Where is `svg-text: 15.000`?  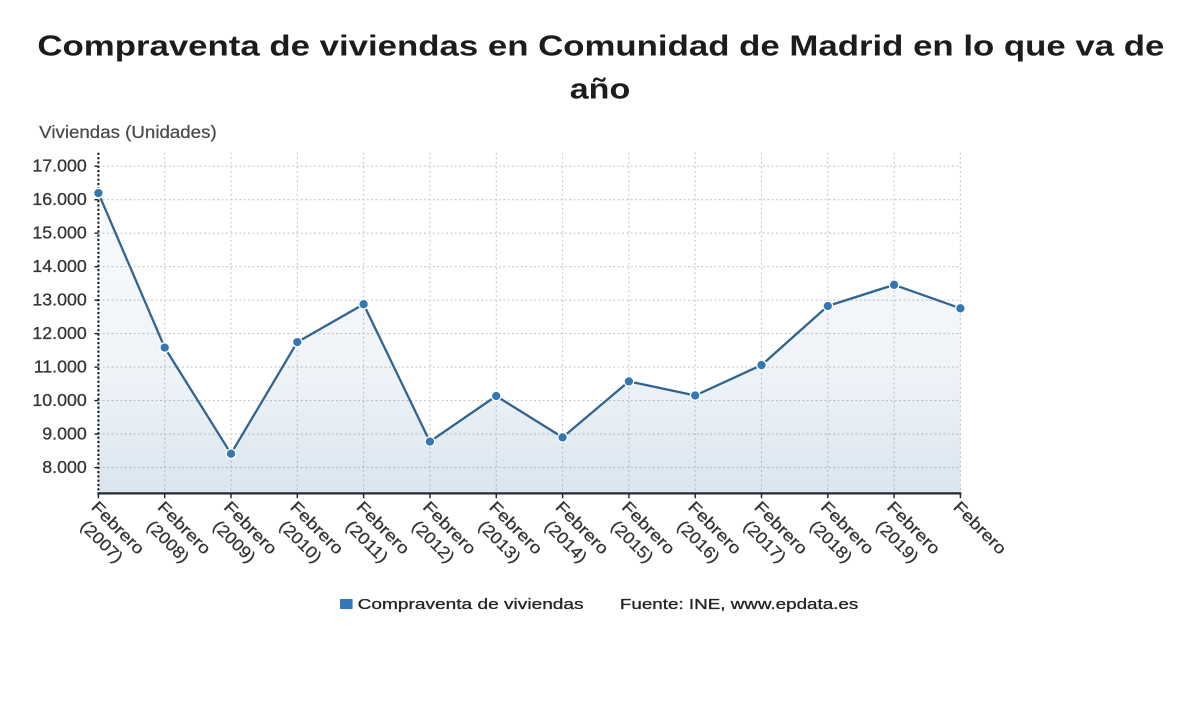
svg-text: 15.000 is located at coordinates (59, 233).